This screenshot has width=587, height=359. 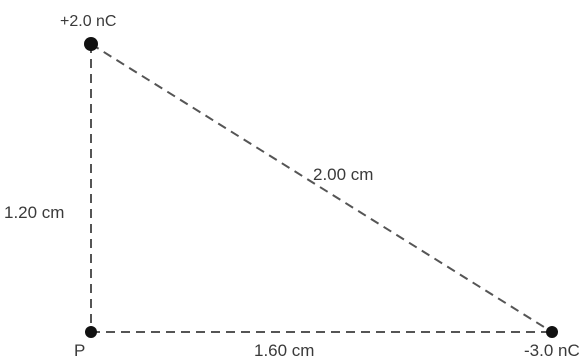 I want to click on positive-charge-dot, so click(x=91, y=44).